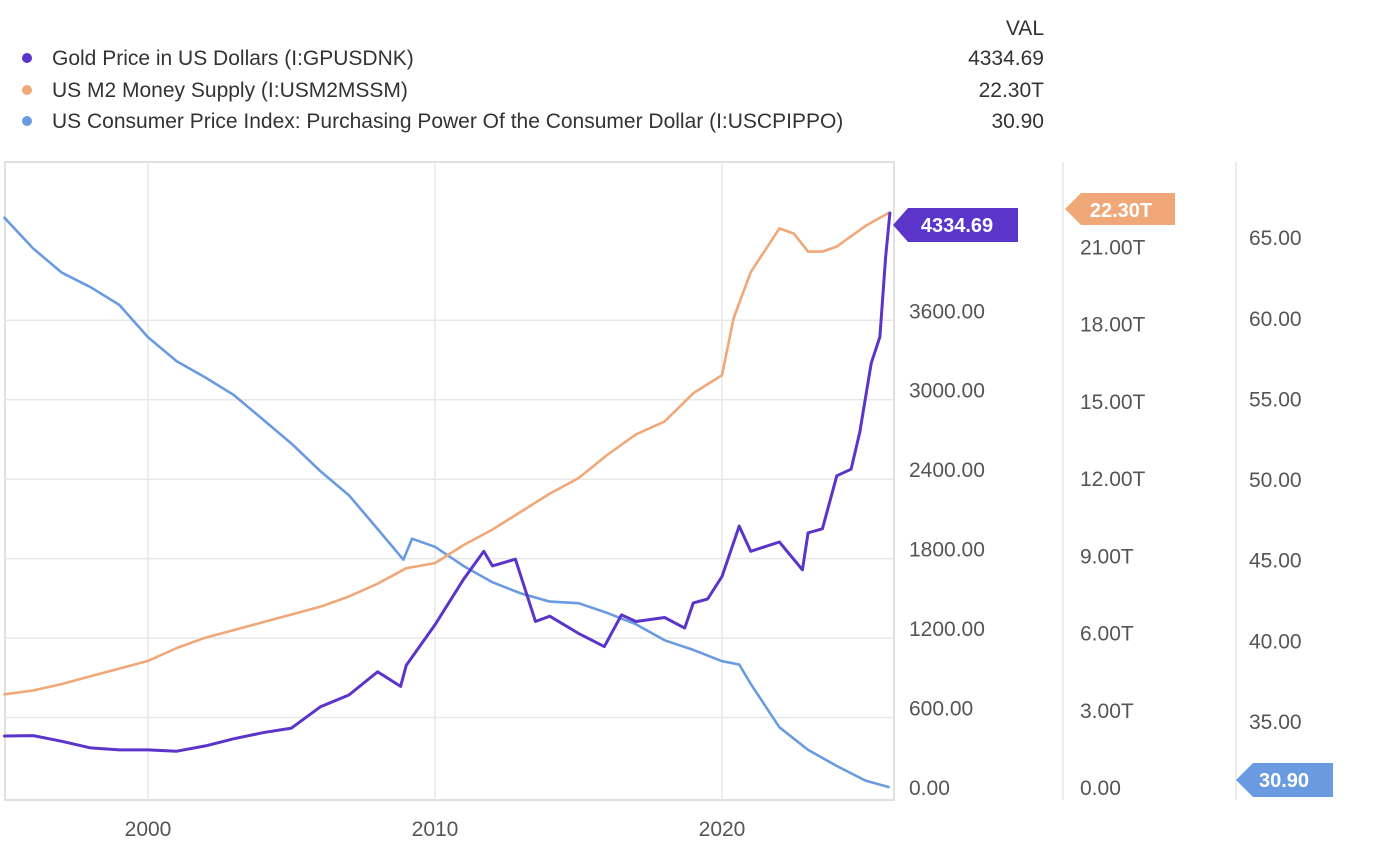 Image resolution: width=1398 pixels, height=856 pixels. I want to click on legend-marker-gold, so click(27, 58).